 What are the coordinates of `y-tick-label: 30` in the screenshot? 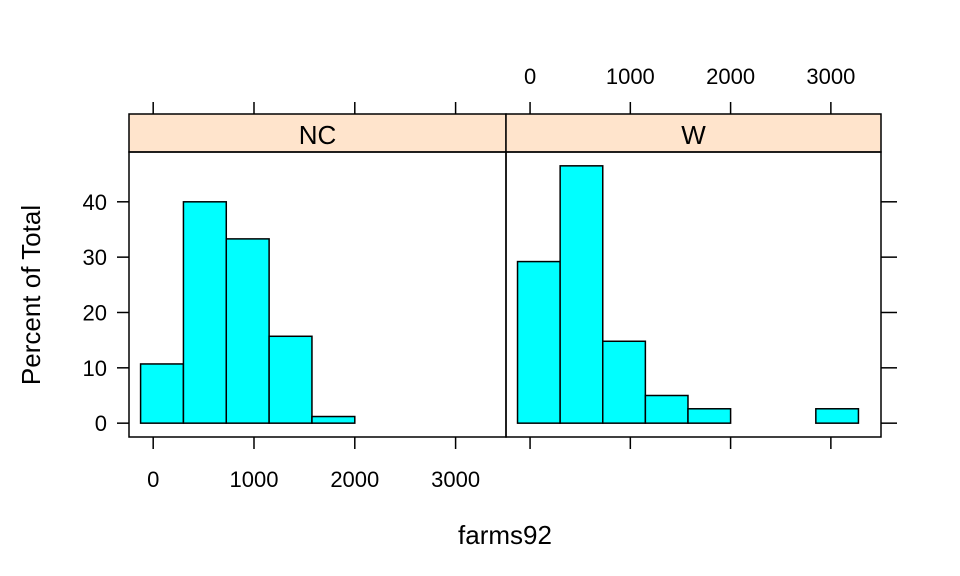 It's located at (95, 257).